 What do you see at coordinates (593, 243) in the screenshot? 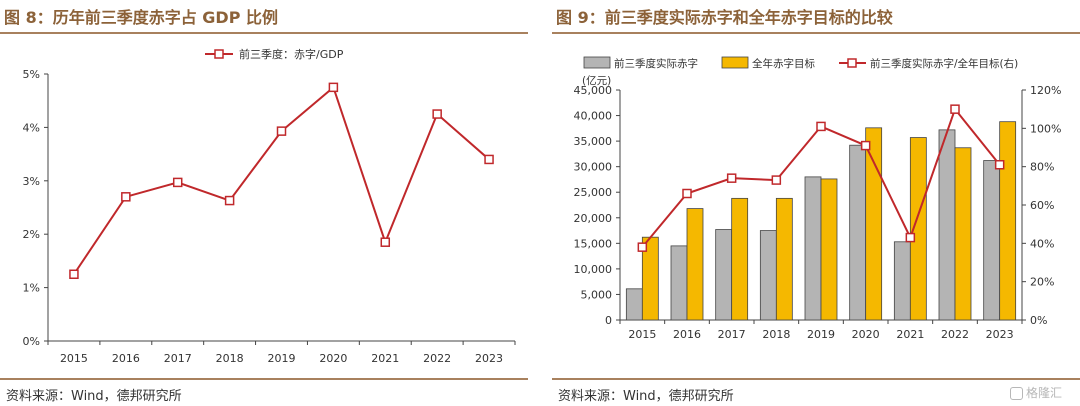
I see `y-tick-label: 15,000` at bounding box center [593, 243].